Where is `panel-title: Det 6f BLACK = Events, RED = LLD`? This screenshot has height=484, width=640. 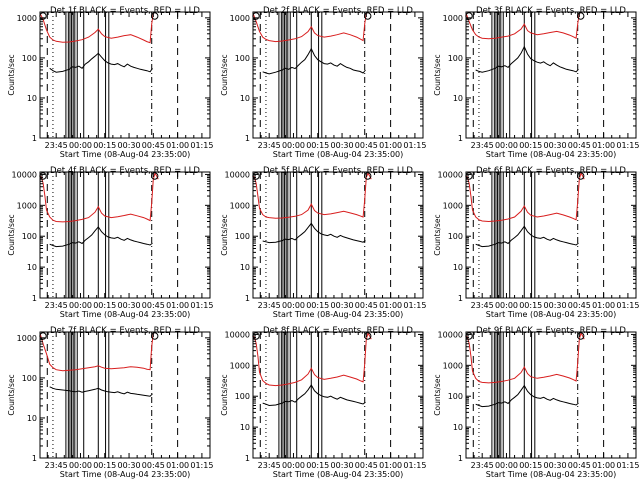
panel-title: Det 6f BLACK = Events, RED = LLD is located at coordinates (551, 171).